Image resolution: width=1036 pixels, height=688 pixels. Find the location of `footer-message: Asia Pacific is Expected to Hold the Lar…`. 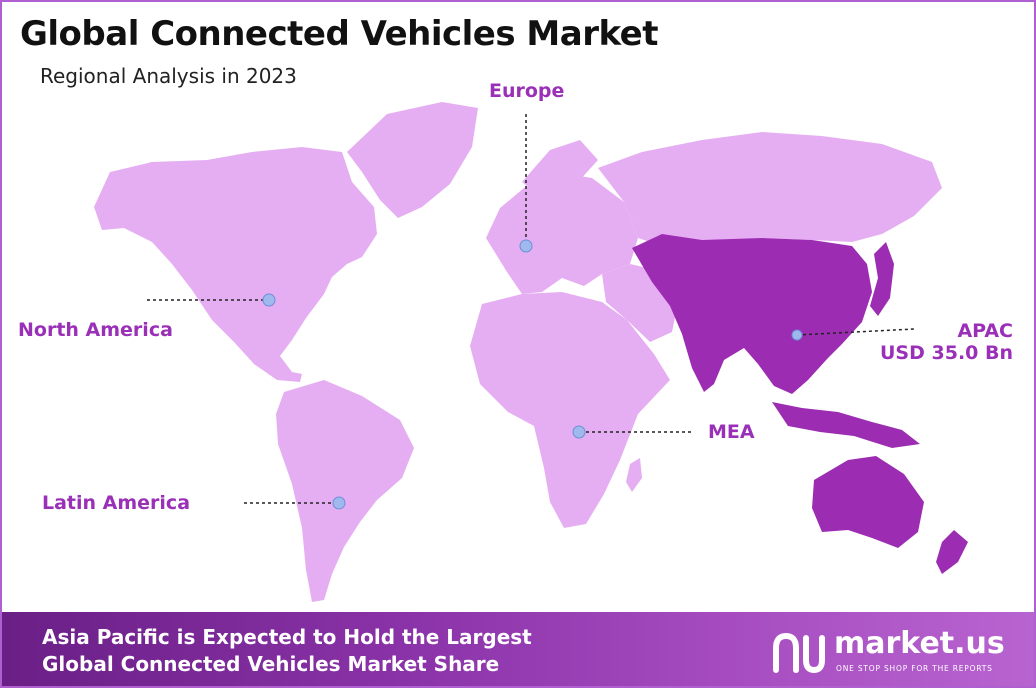

footer-message: Asia Pacific is Expected to Hold the Lar… is located at coordinates (287, 651).